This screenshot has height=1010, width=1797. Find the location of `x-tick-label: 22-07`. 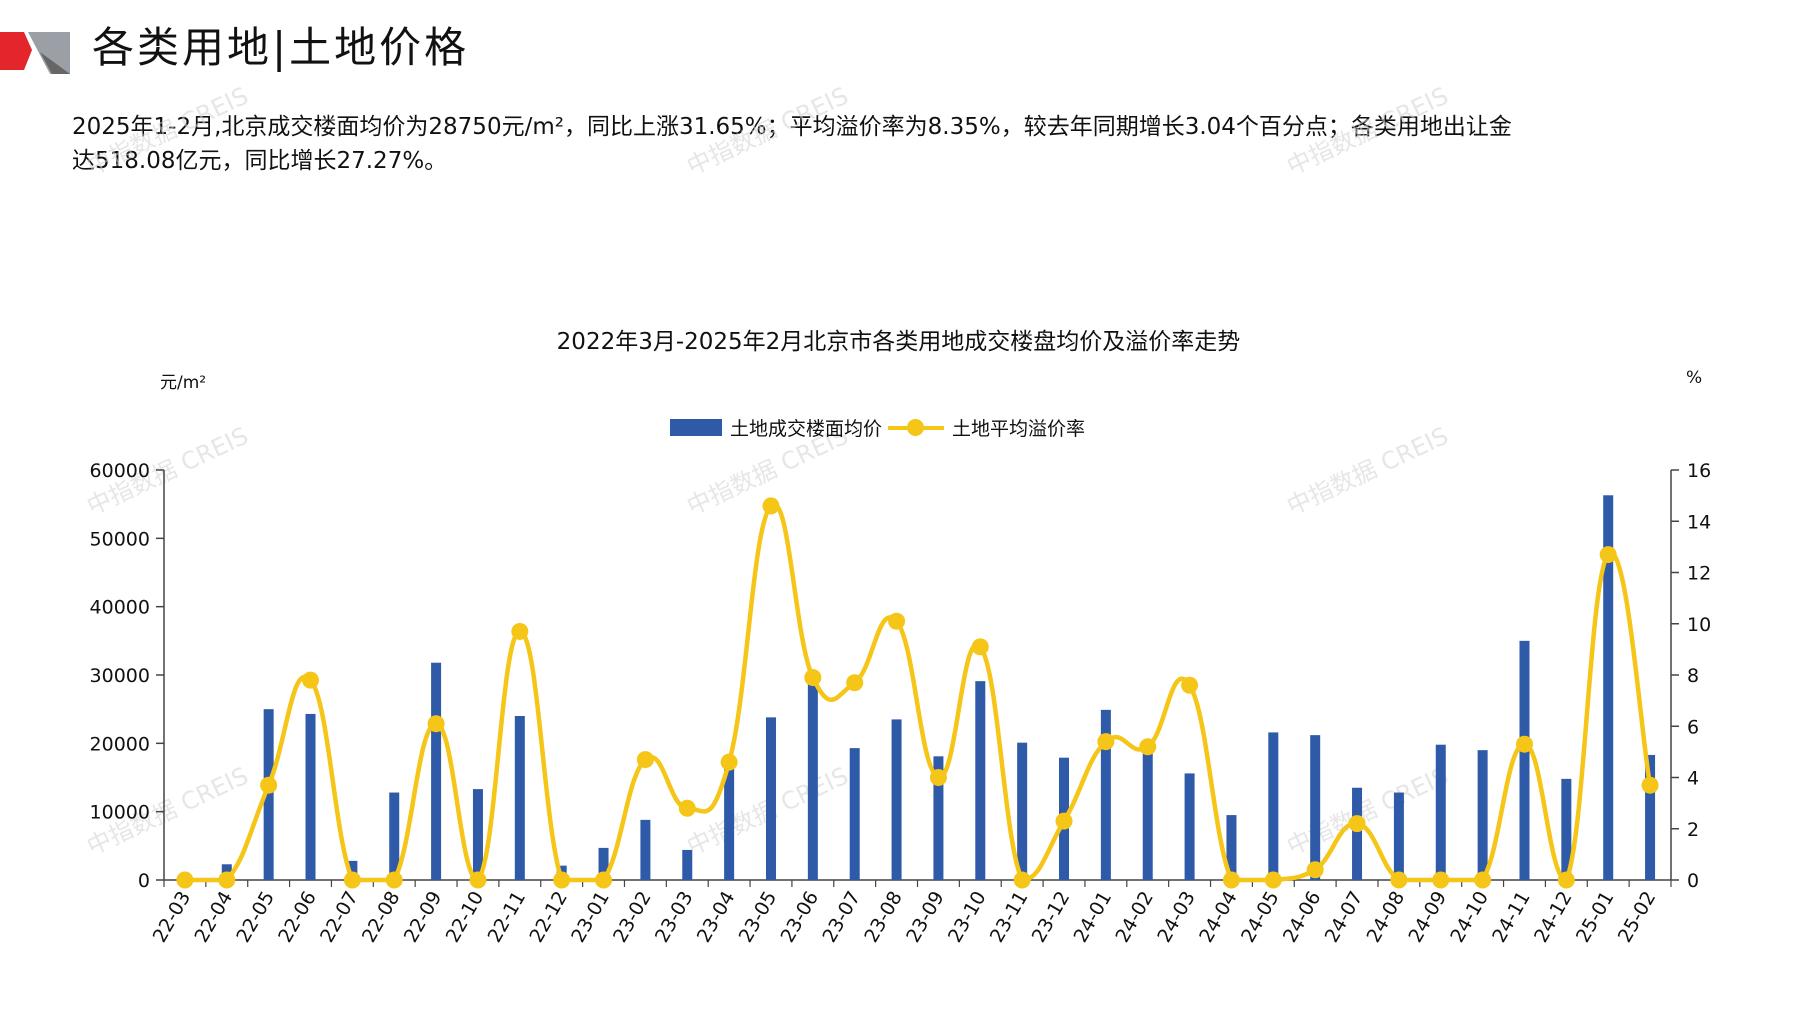

x-tick-label: 22-07 is located at coordinates (339, 917).